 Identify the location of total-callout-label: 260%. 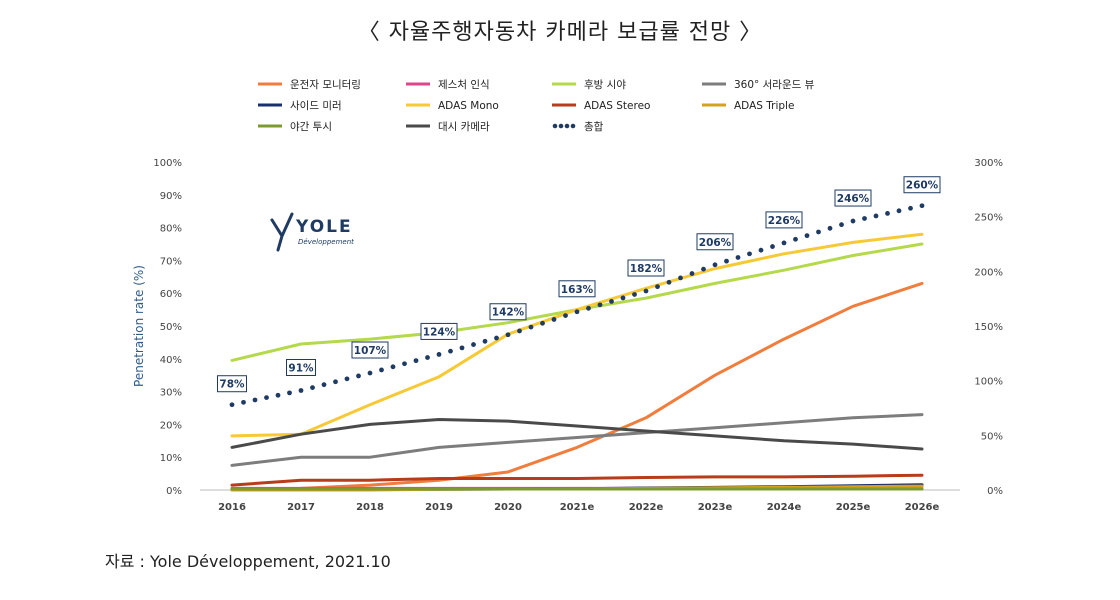
(922, 186).